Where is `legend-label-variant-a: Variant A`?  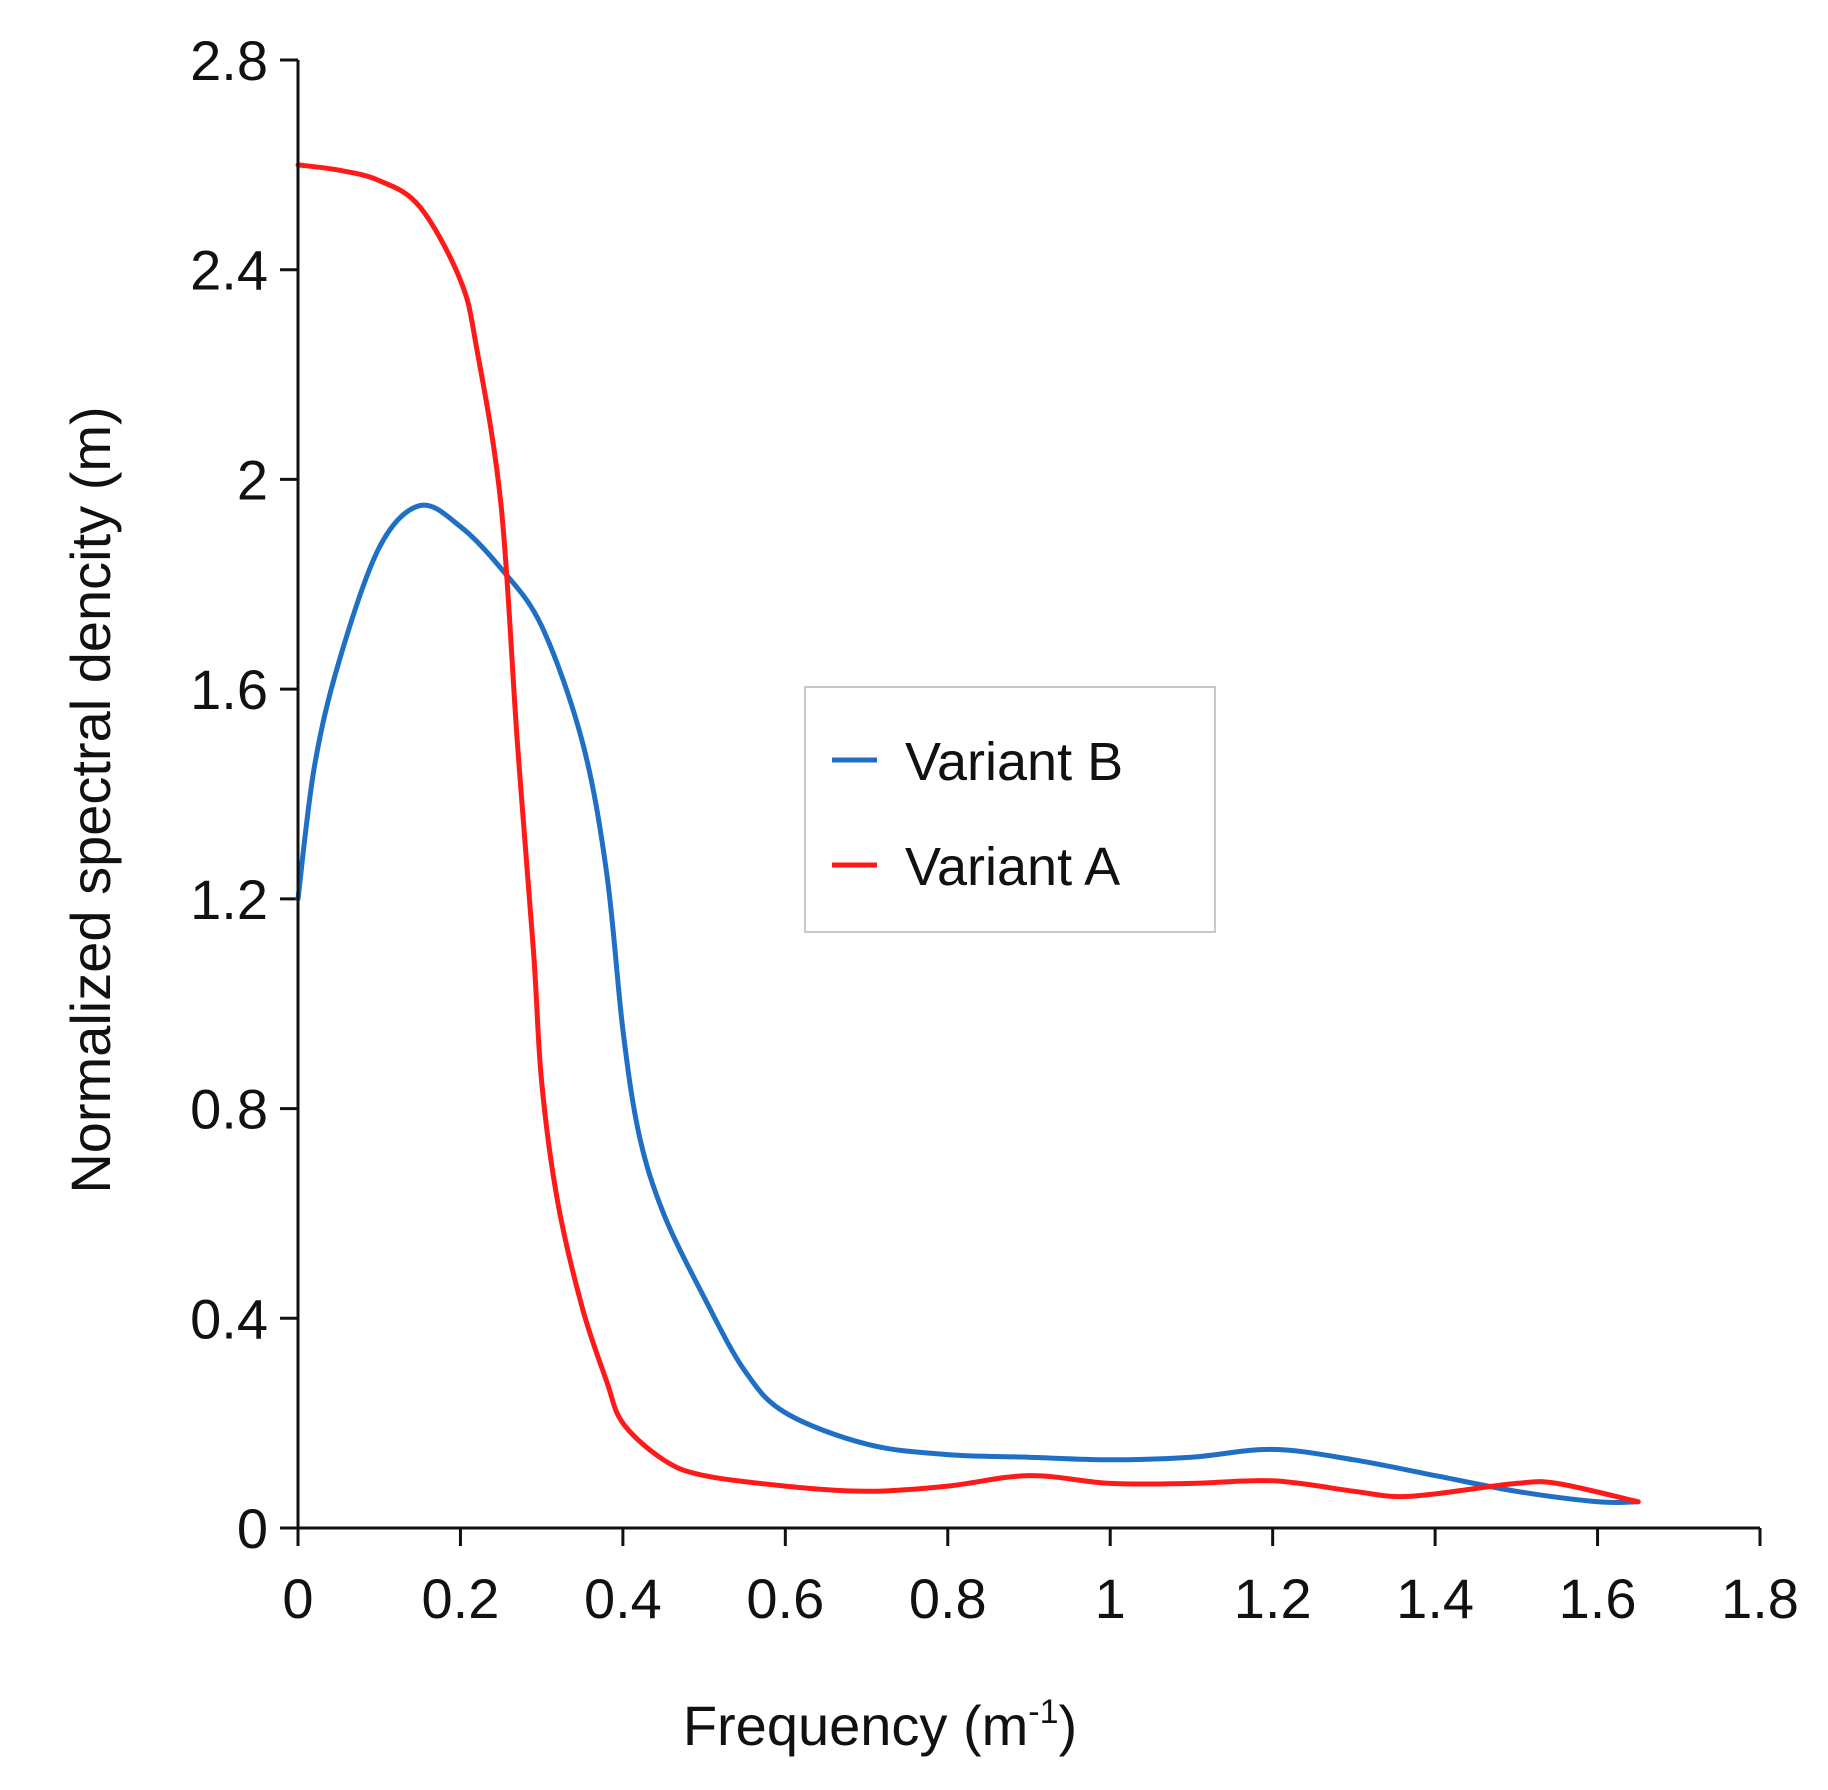 legend-label-variant-a: Variant A is located at coordinates (1012, 867).